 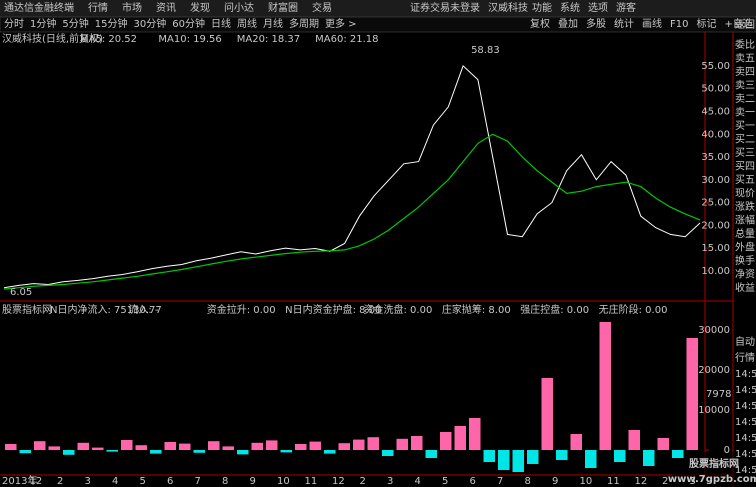 What do you see at coordinates (283, 7) in the screenshot?
I see `menu-item: 财富圈` at bounding box center [283, 7].